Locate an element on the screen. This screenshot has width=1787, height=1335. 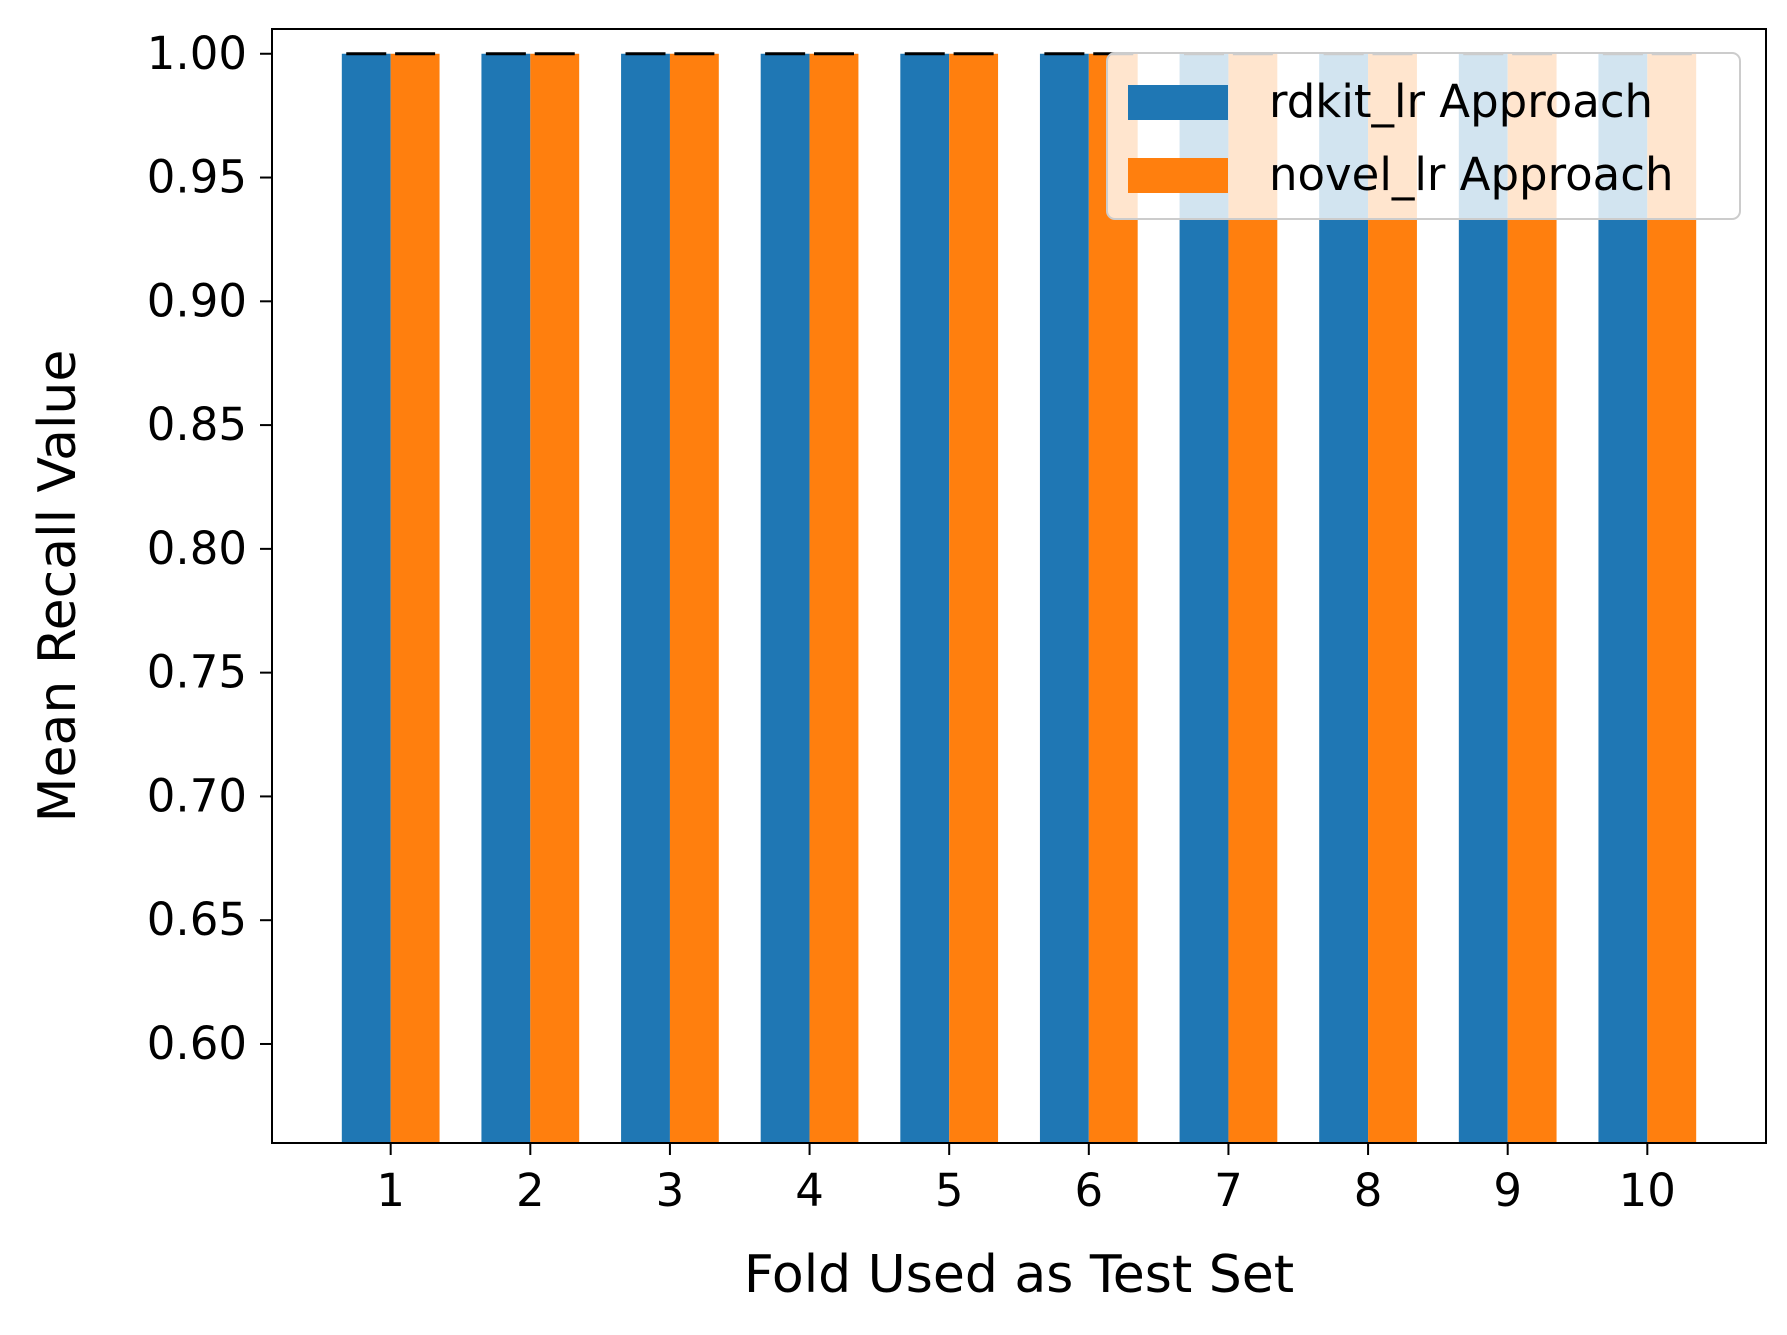
x-tick-label: 8 is located at coordinates (1368, 1190).